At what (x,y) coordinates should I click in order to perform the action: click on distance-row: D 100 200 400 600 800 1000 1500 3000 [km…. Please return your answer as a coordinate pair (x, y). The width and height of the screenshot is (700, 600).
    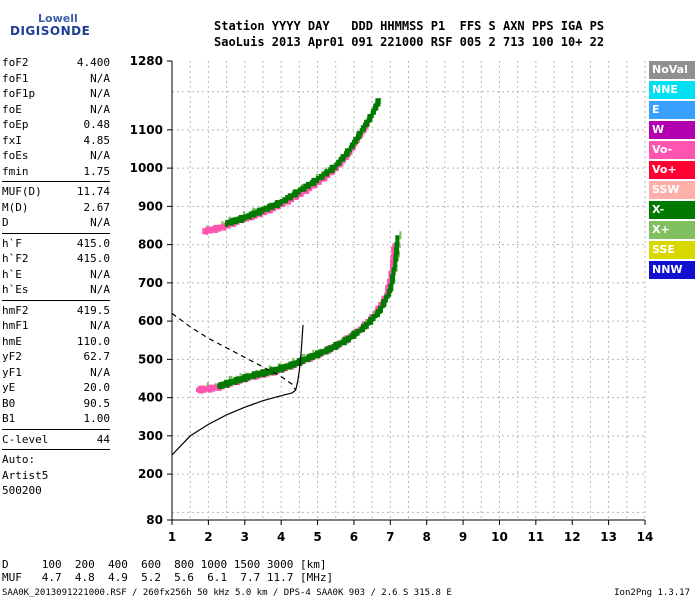
    Looking at the image, I should click on (164, 564).